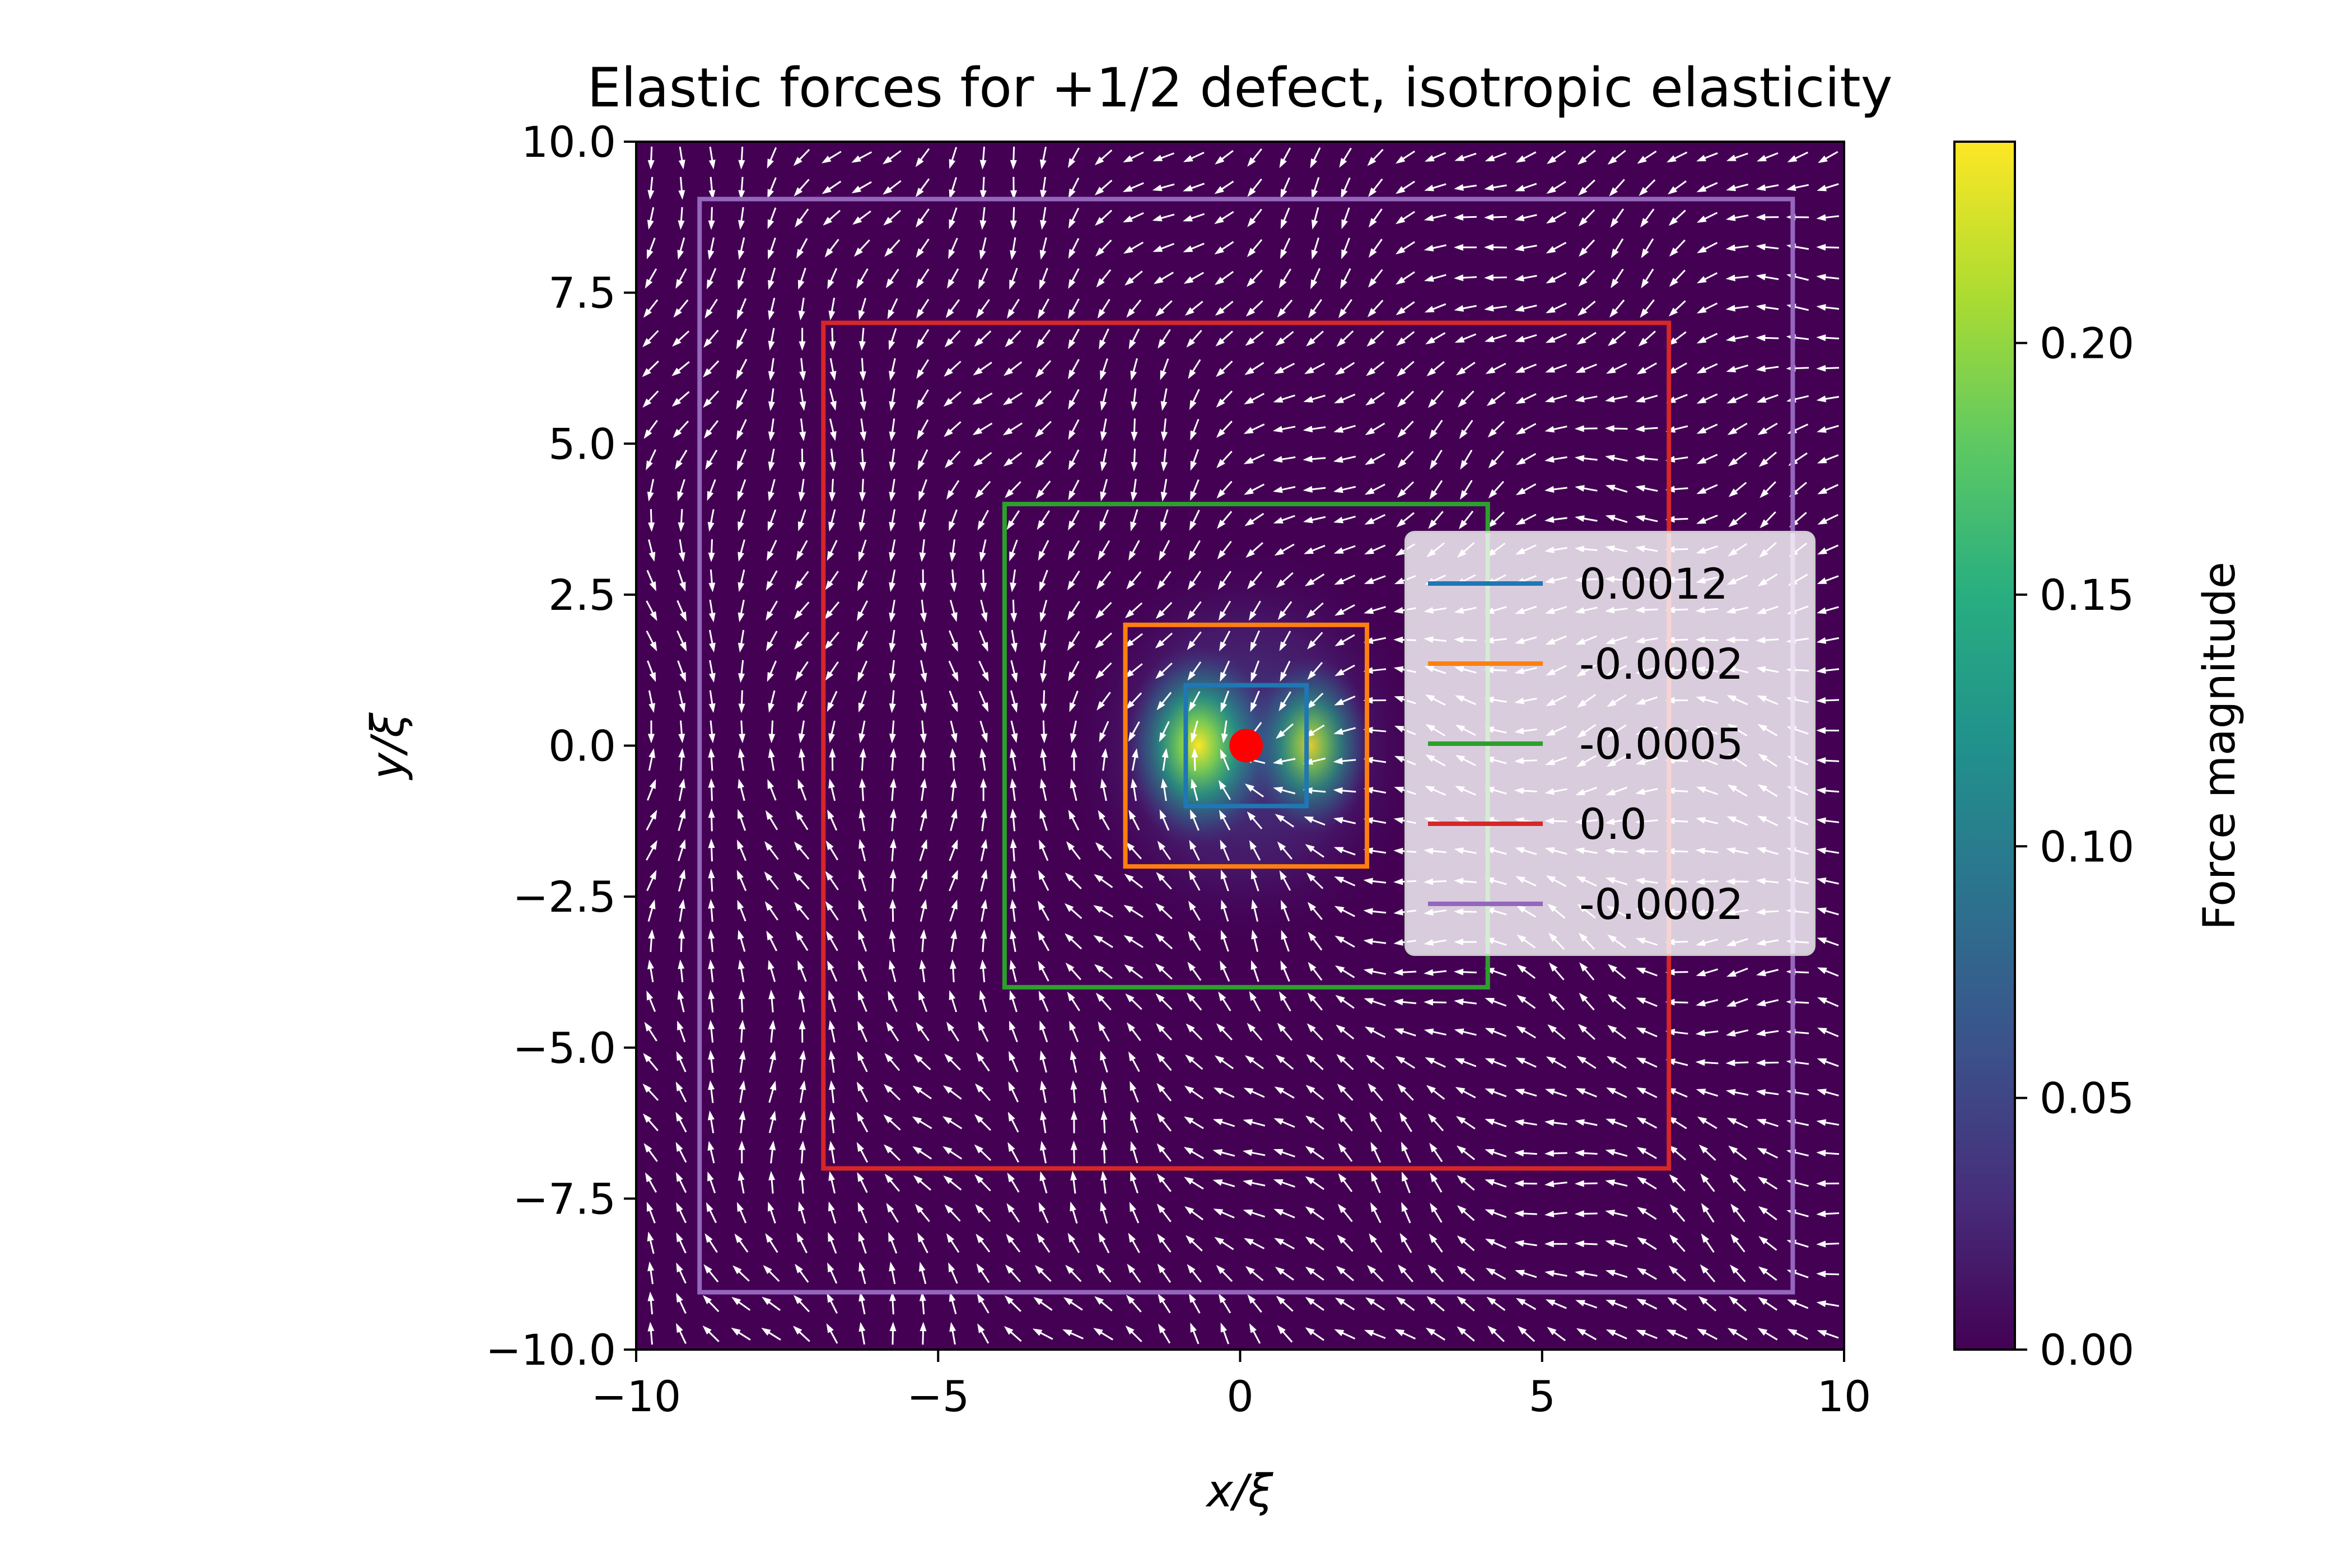  What do you see at coordinates (1610, 744) in the screenshot?
I see `legend: 0.0012 -0.0002 -0.0005 0.0 -0.0002` at bounding box center [1610, 744].